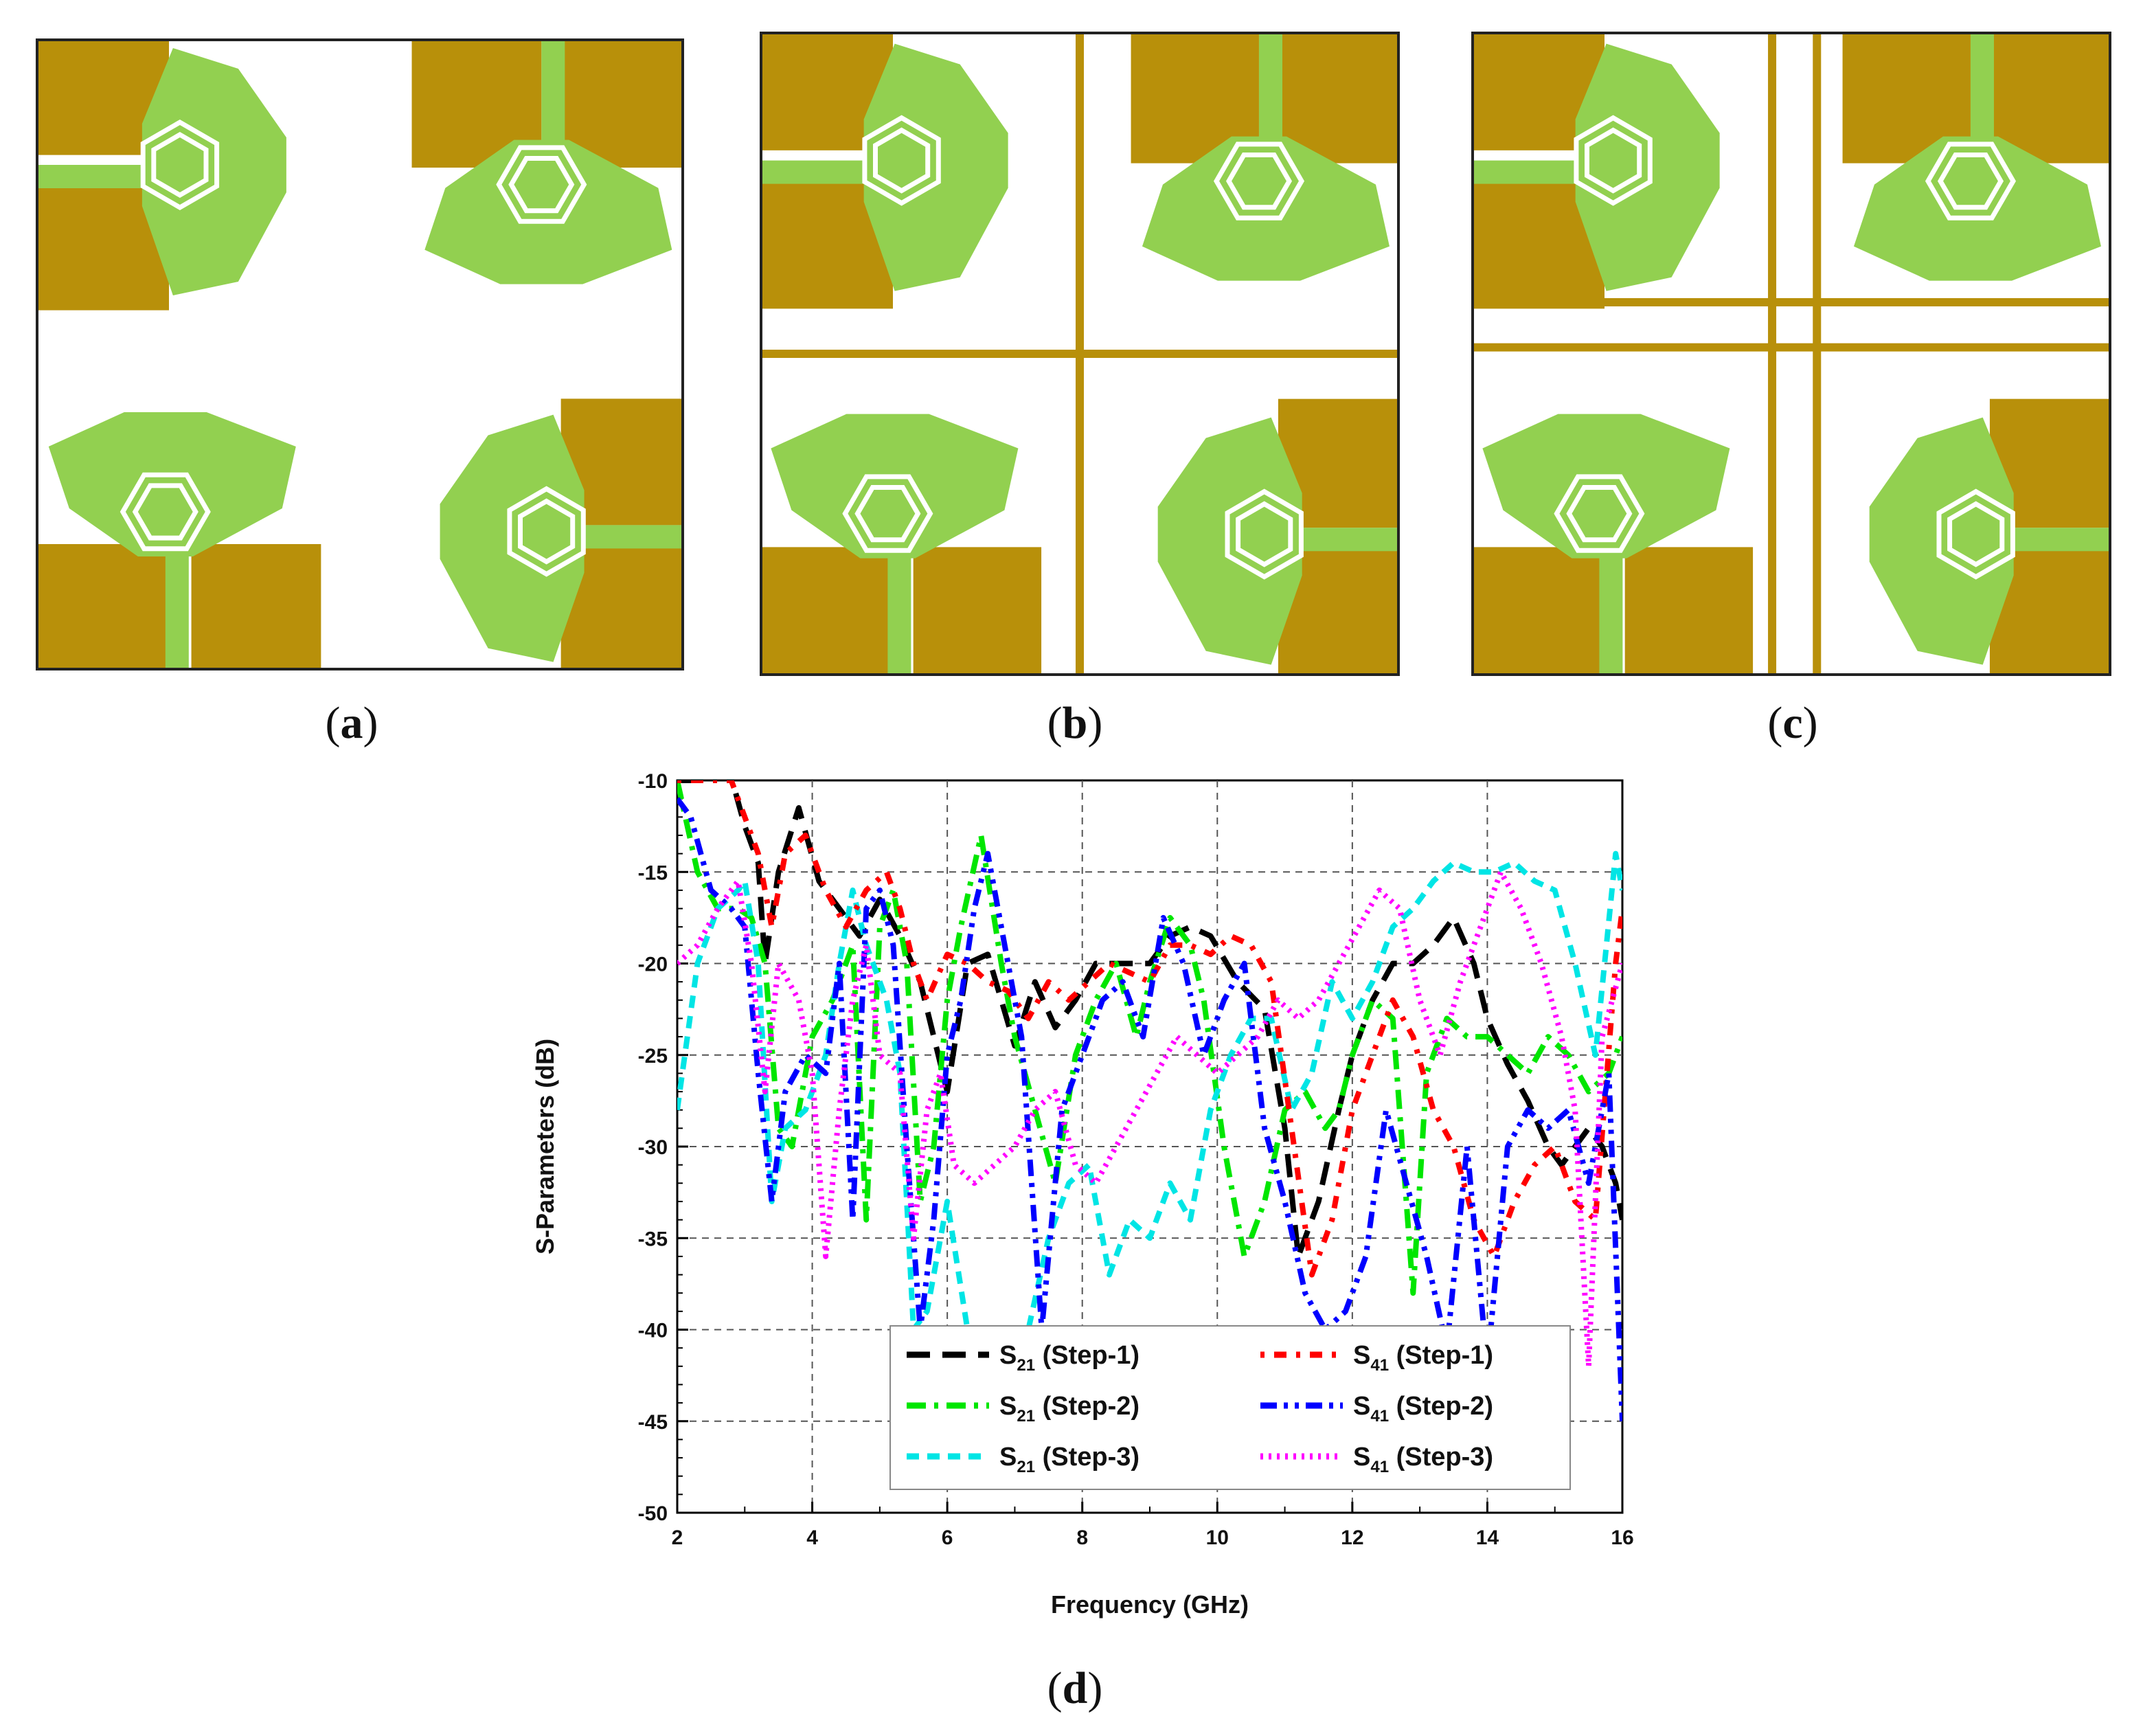 The image size is (2143, 1736). What do you see at coordinates (1075, 723) in the screenshot?
I see `panel-label-b: (b)` at bounding box center [1075, 723].